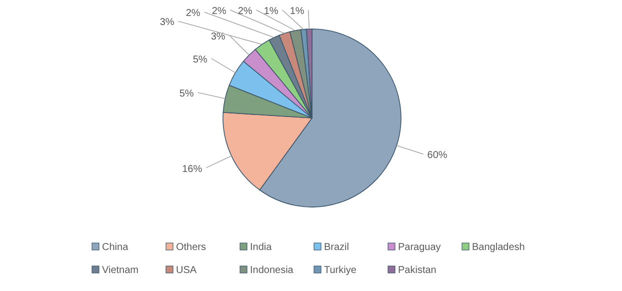 This screenshot has width=622, height=291. Describe the element at coordinates (261, 247) in the screenshot. I see `legend-label: India` at that location.